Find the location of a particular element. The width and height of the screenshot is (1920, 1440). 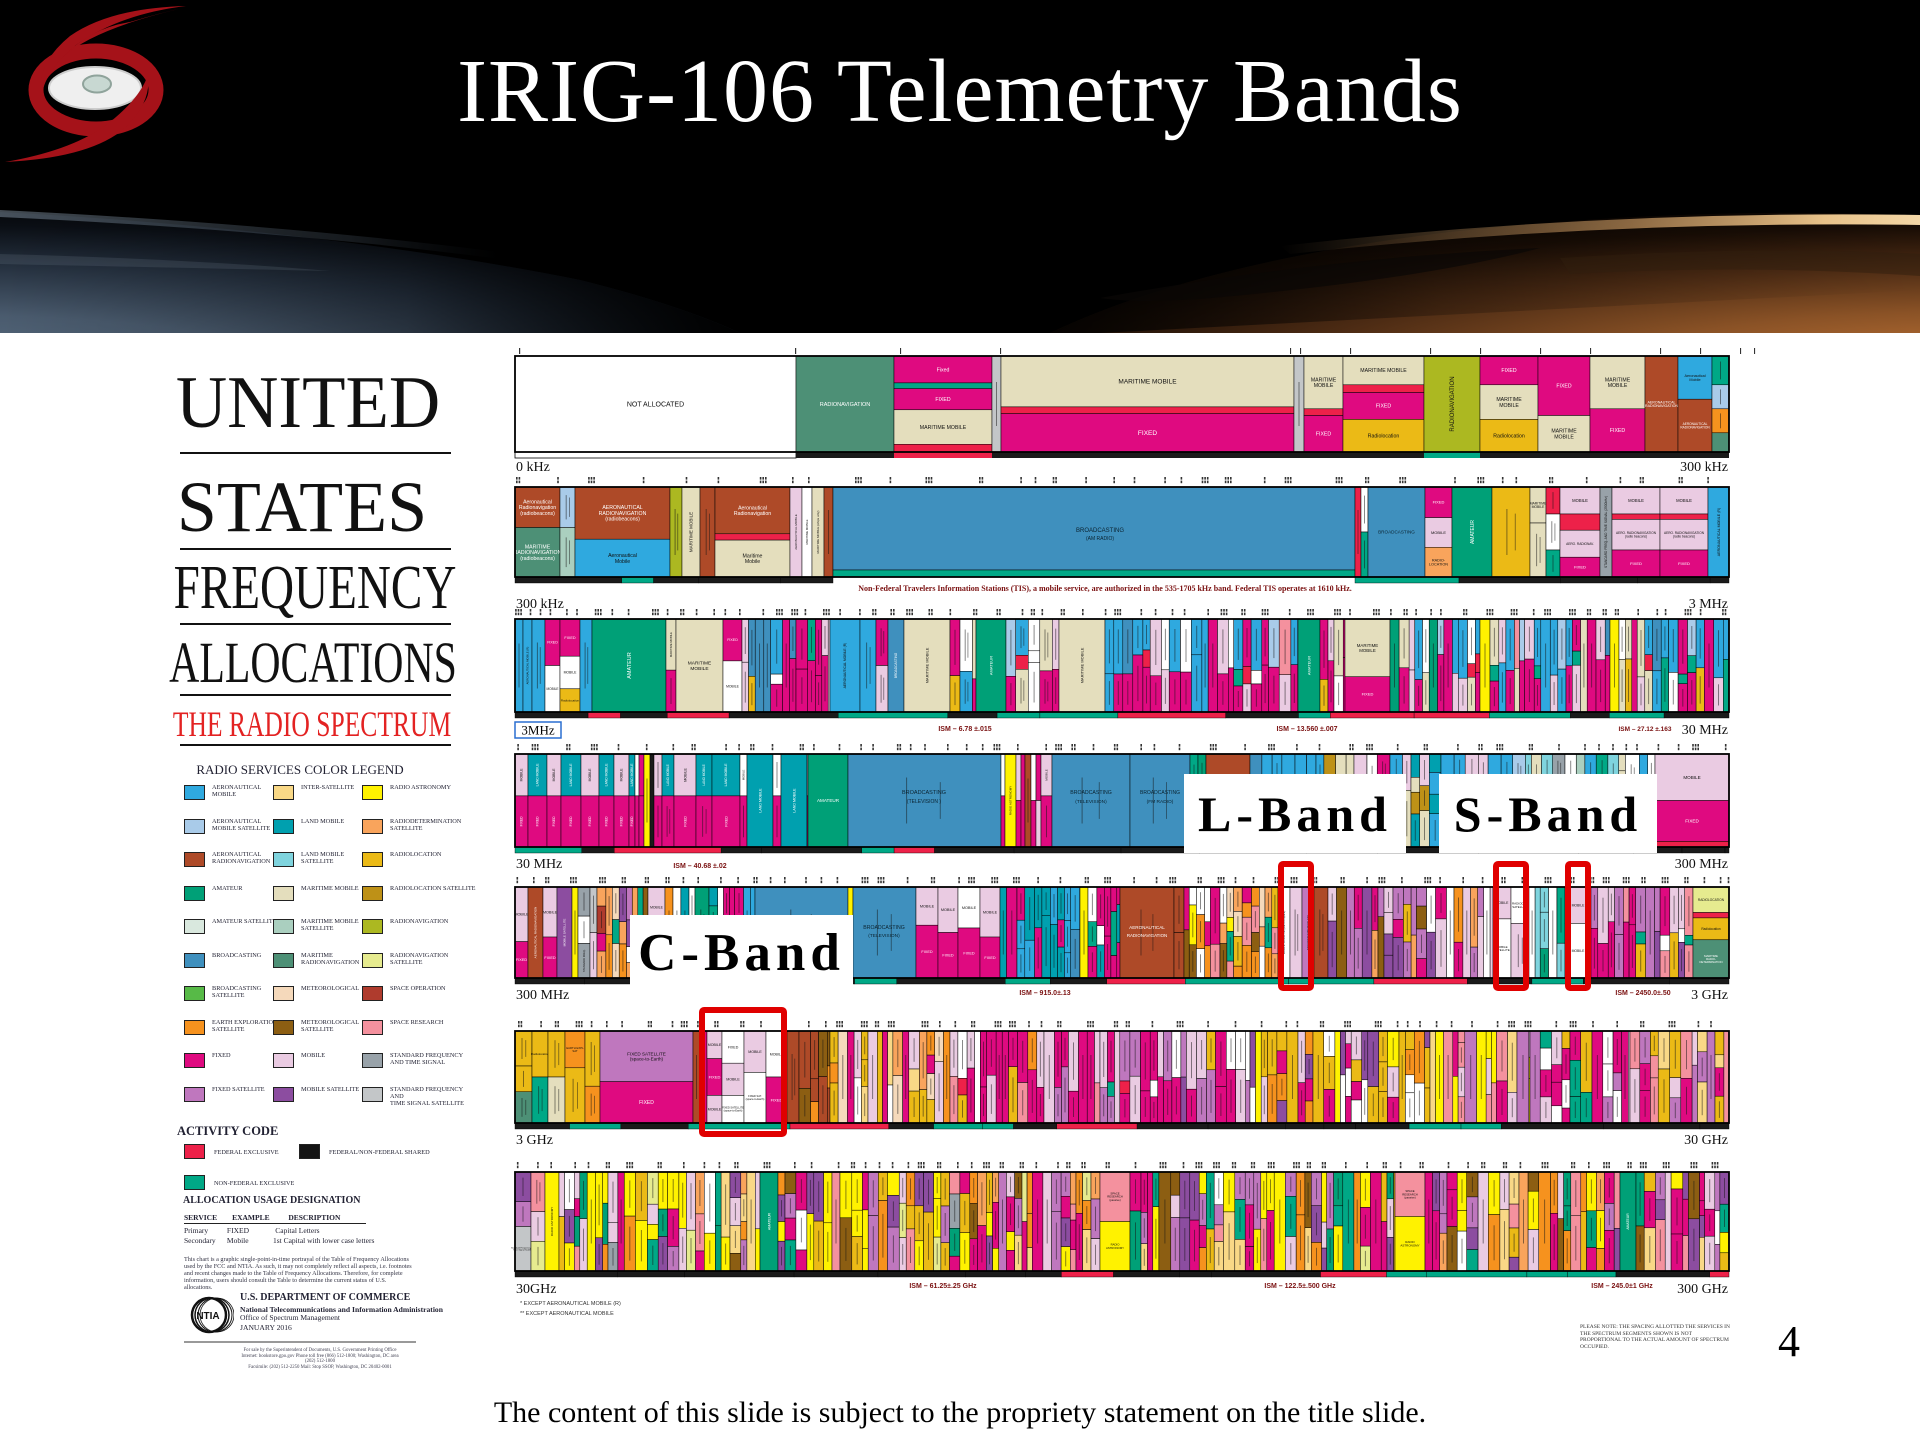

svg-text: STANDARD FREQ. is located at coordinates (584, 960).